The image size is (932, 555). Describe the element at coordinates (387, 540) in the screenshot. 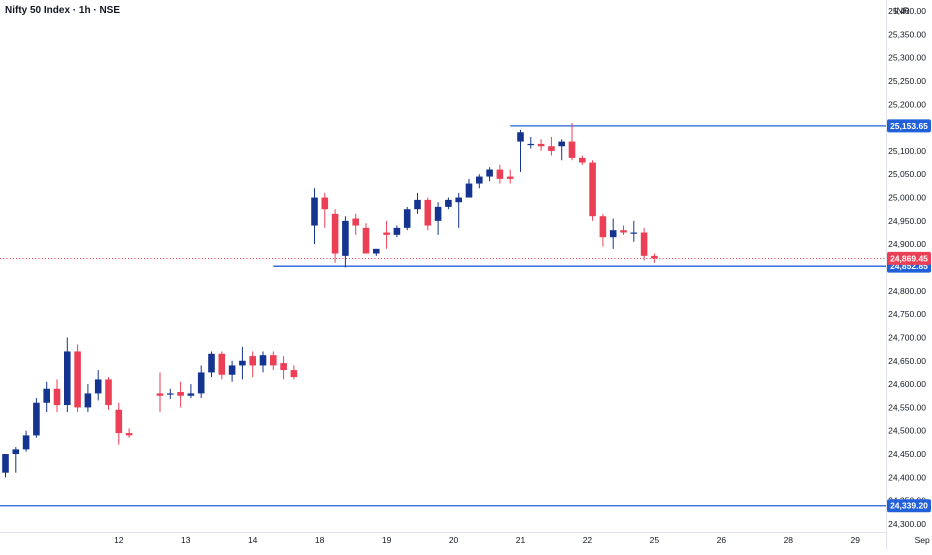

I see `x-tick-label: 19` at that location.